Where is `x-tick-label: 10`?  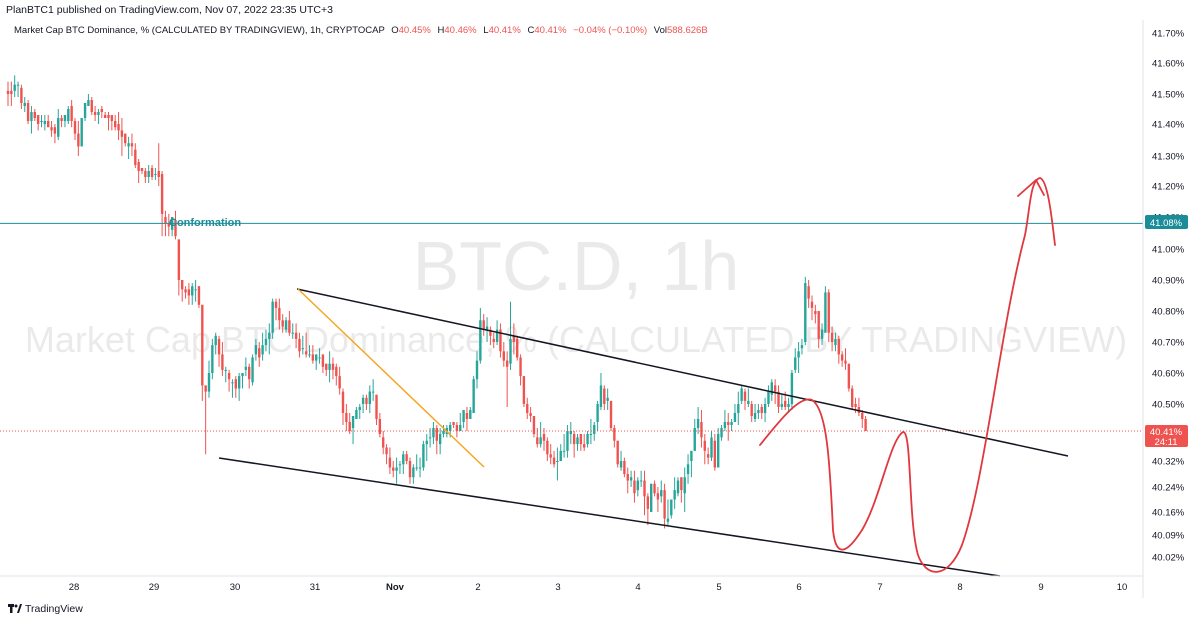
x-tick-label: 10 is located at coordinates (1122, 587).